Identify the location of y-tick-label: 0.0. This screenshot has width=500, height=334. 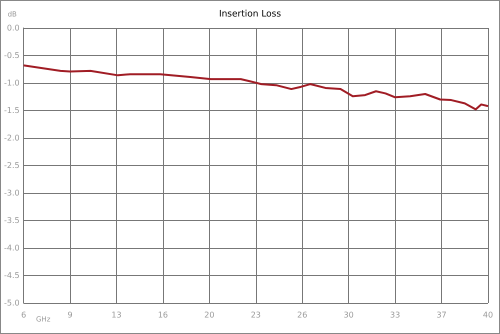
(13, 28).